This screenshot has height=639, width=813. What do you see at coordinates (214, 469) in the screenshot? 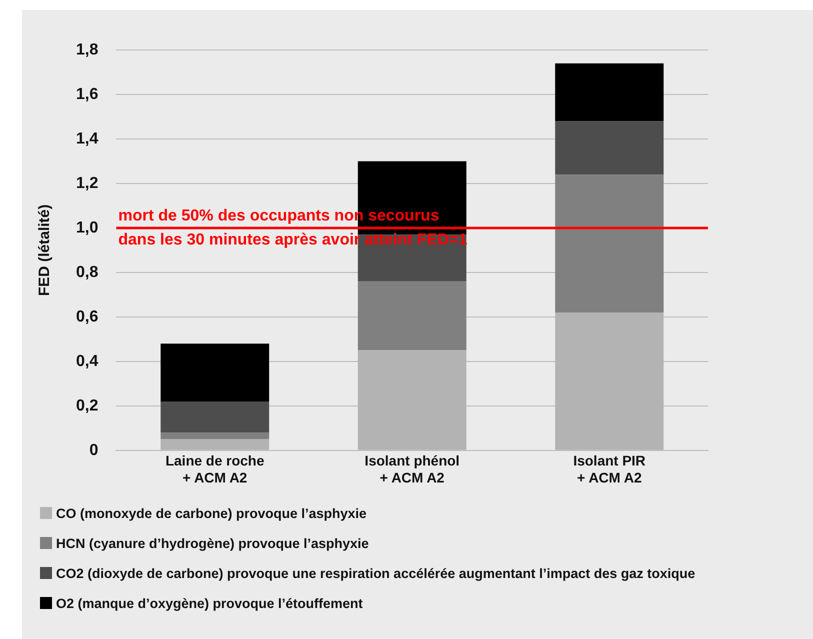
I see `x-tick-label: Laine de roche + ACM A2` at bounding box center [214, 469].